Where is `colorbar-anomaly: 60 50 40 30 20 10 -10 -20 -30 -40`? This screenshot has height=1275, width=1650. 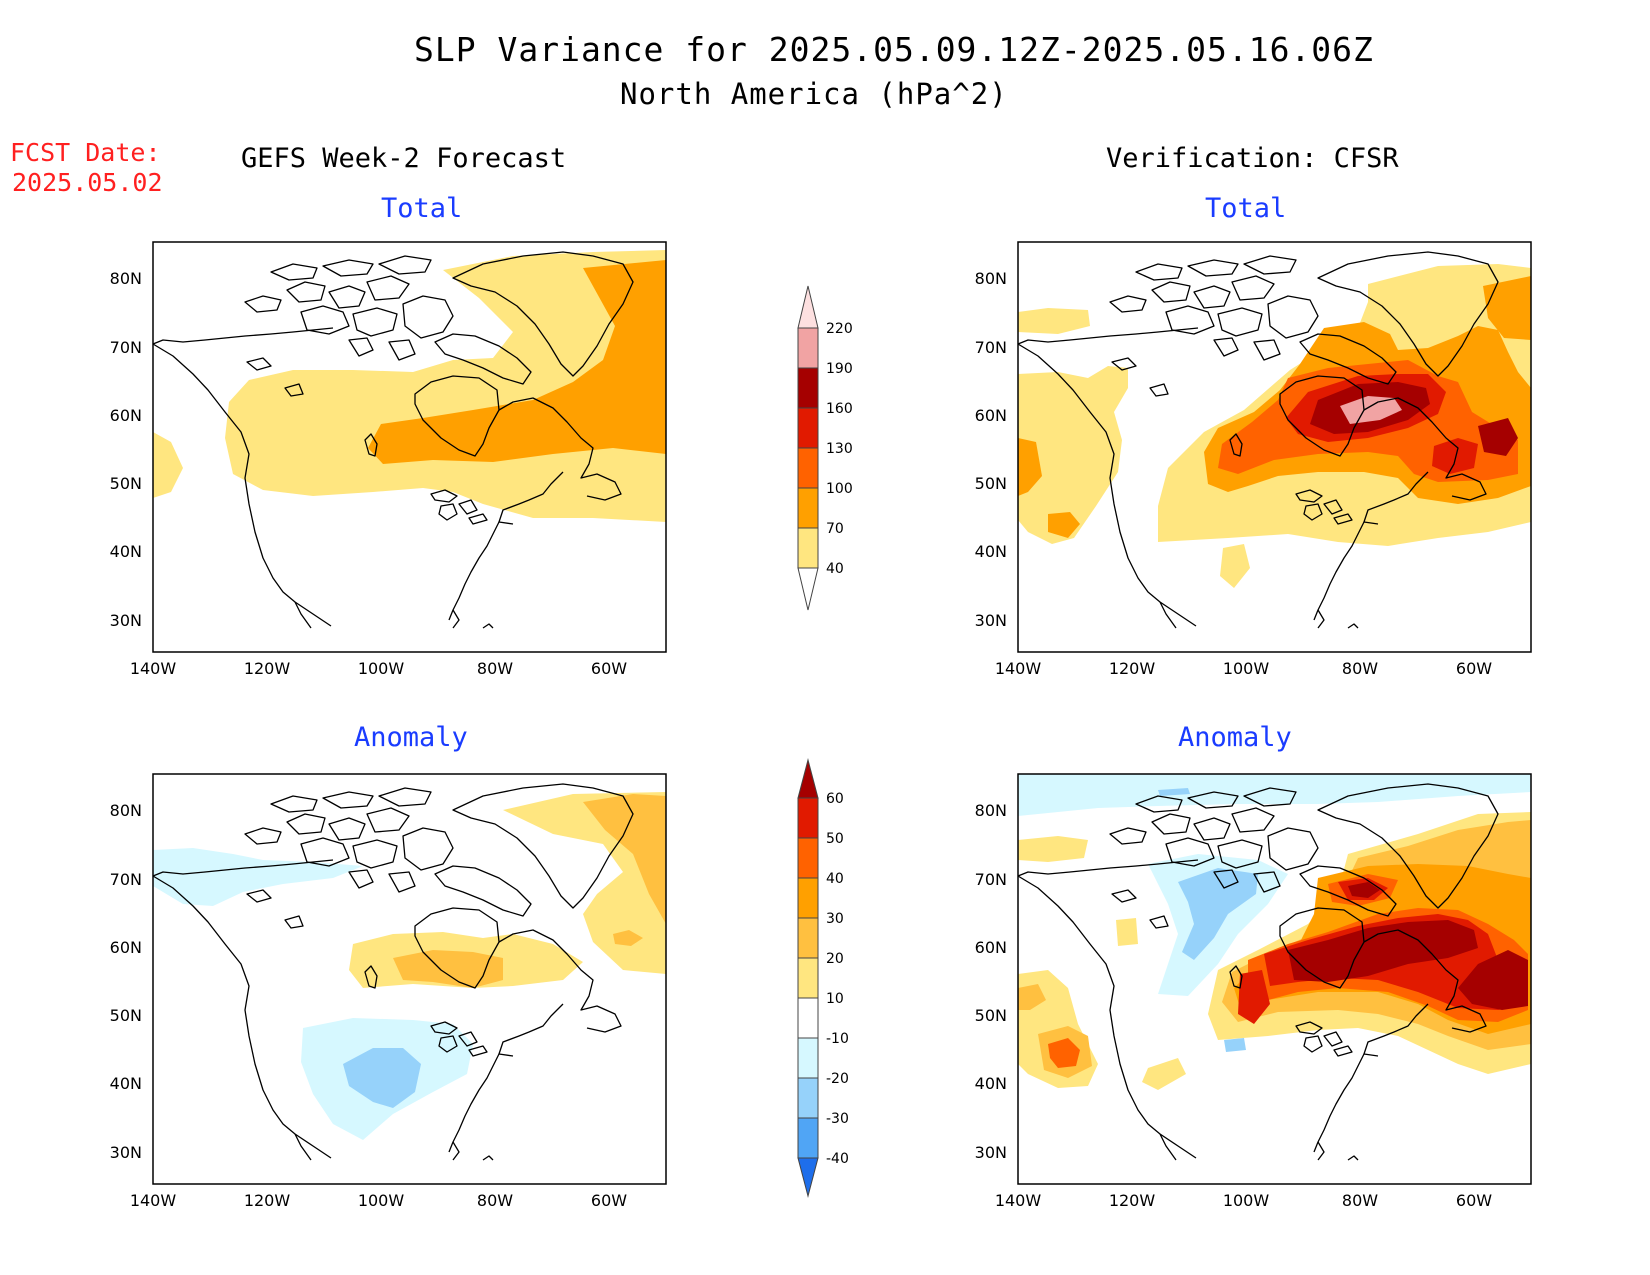
colorbar-anomaly: 60 50 40 30 20 10 -10 -20 -30 -40 is located at coordinates (823, 978).